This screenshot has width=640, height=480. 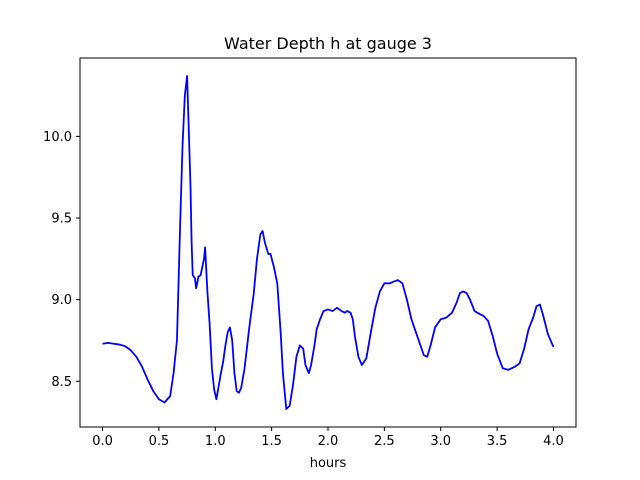 What do you see at coordinates (57, 137) in the screenshot?
I see `y-tick-label: 10.0` at bounding box center [57, 137].